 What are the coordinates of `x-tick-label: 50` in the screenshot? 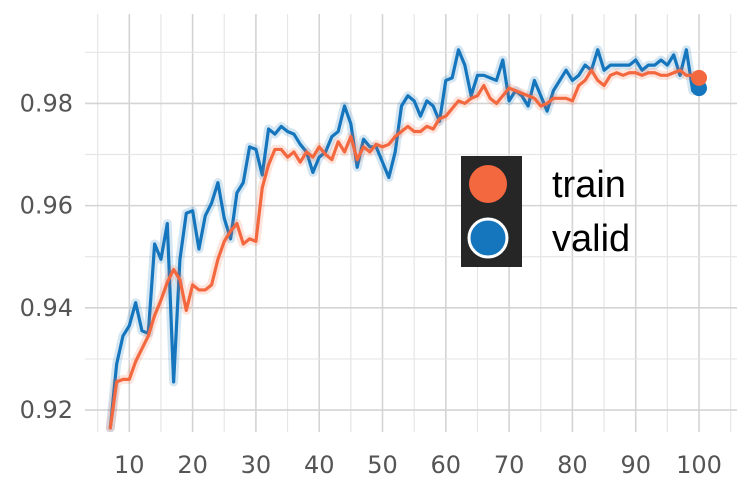 It's located at (382, 465).